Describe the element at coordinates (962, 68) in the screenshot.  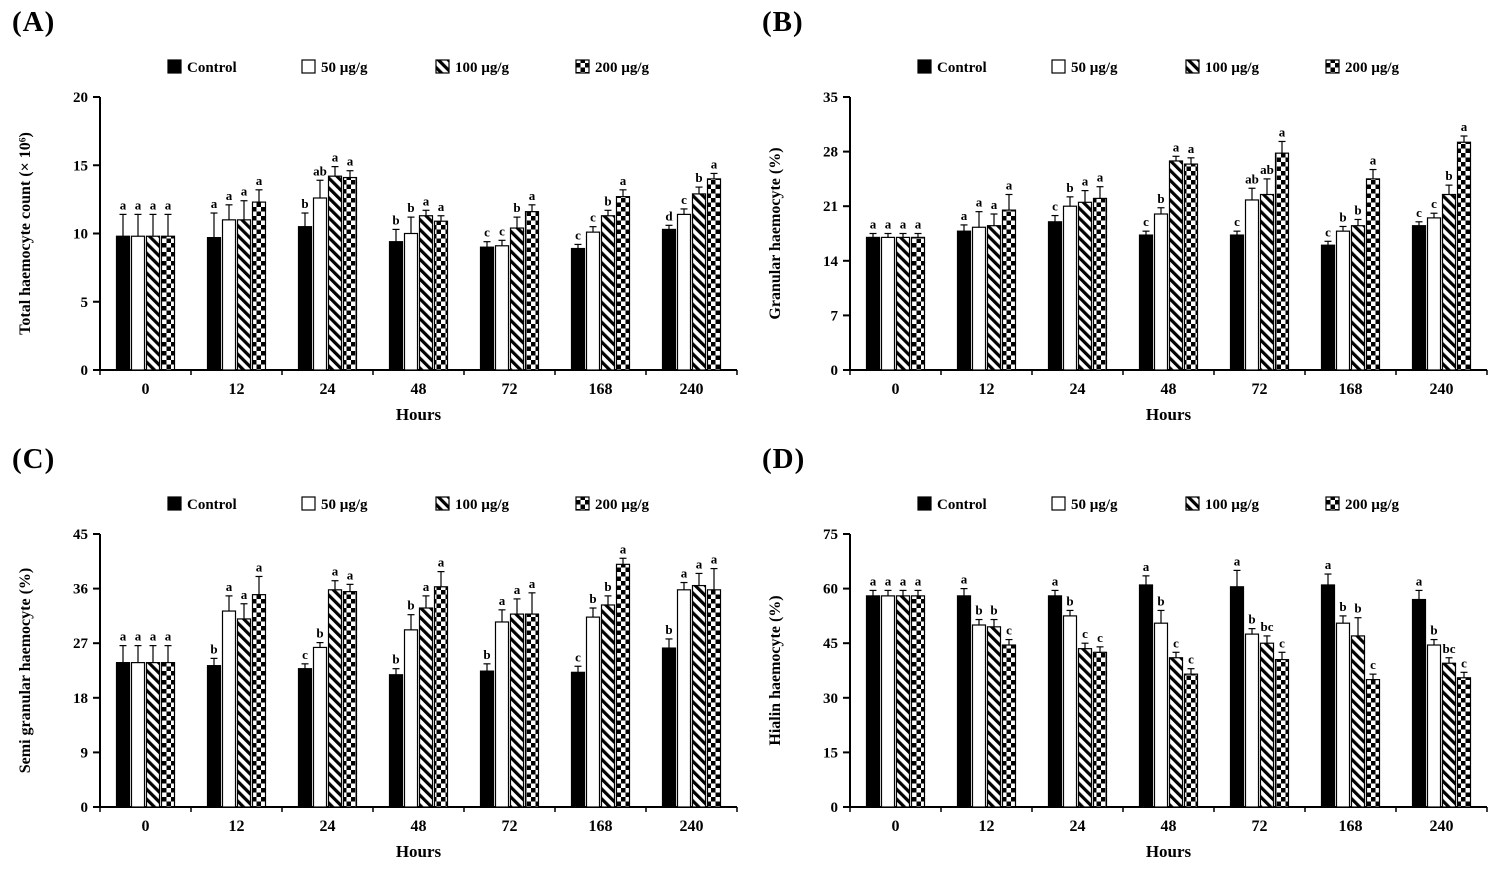
I see `legend-label-1: Control` at that location.